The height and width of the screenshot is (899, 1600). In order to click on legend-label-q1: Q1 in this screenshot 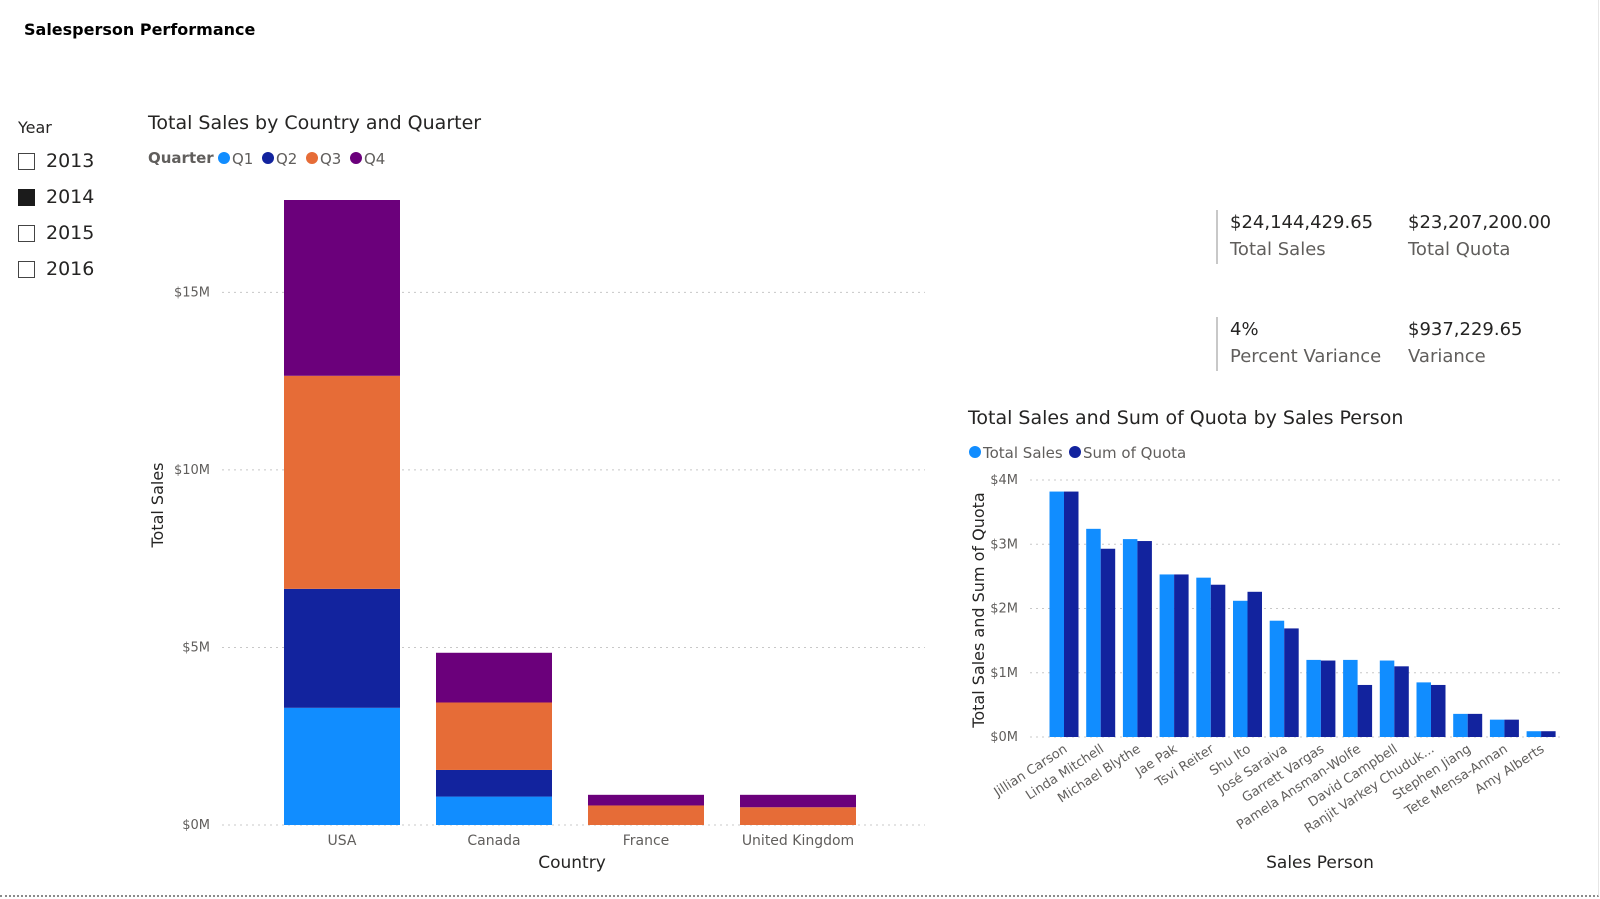, I will do `click(242, 159)`.